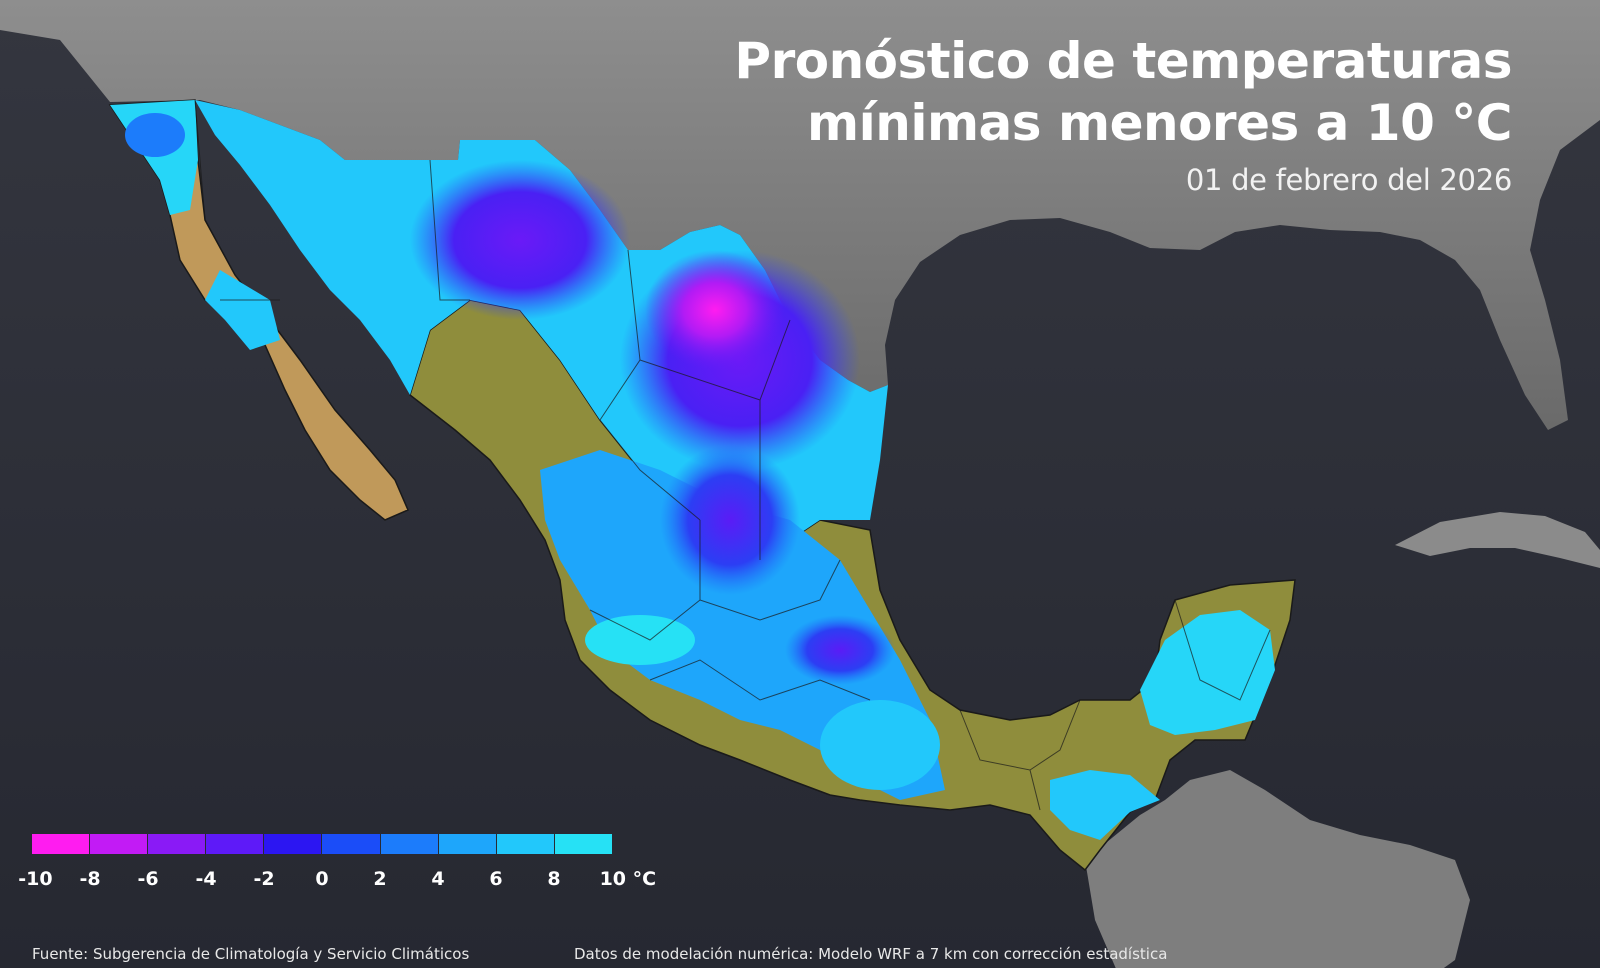  What do you see at coordinates (1277, 874) in the screenshot?
I see `central-america-landmass` at bounding box center [1277, 874].